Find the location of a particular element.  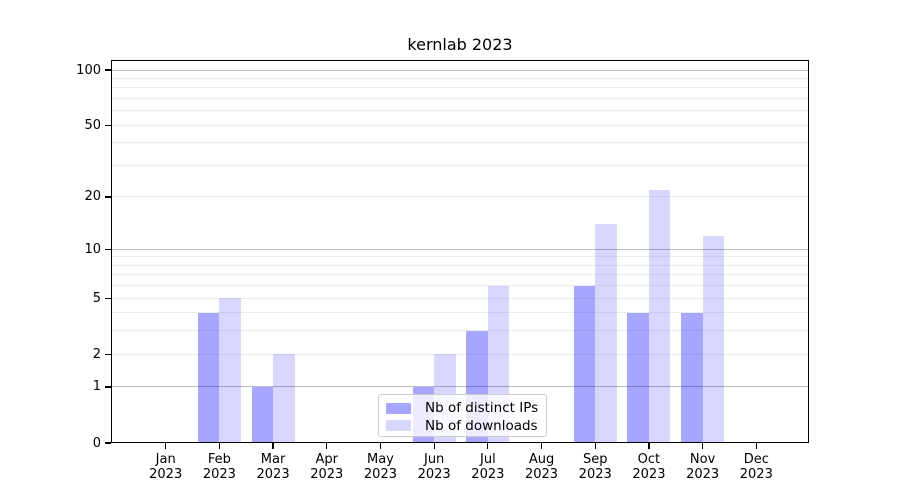

x-tick-label-feb: Feb 2023 is located at coordinates (219, 467).